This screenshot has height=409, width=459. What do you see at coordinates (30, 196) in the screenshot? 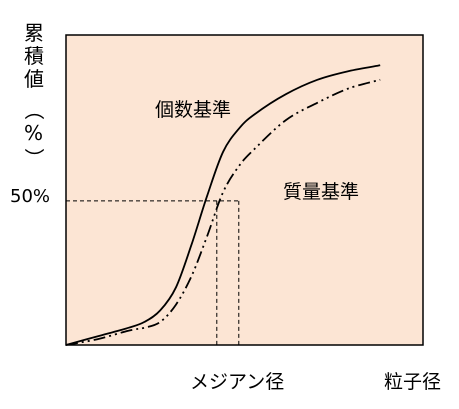
I see `y-tick-label: 50%` at bounding box center [30, 196].